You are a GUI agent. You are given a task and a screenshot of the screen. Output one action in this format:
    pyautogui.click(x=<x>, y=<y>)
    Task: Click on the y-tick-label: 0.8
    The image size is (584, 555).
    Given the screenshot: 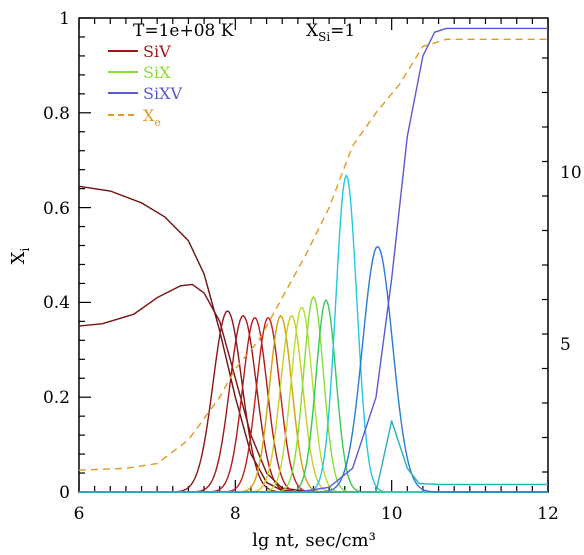 What is the action you would take?
    pyautogui.click(x=56, y=114)
    